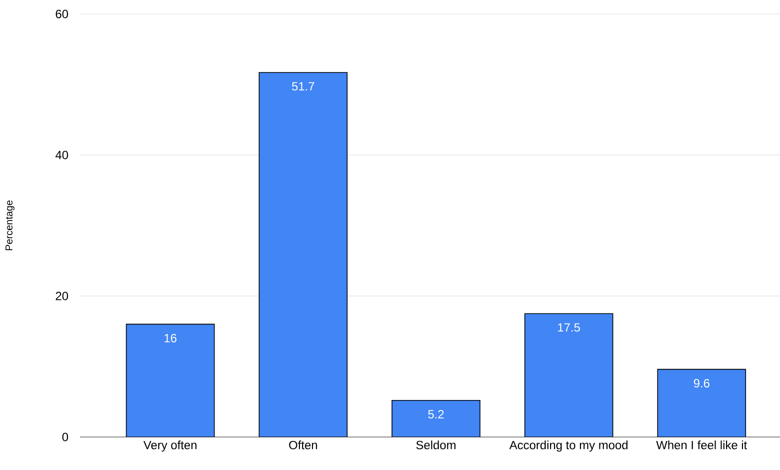 The image size is (780, 470). I want to click on x-tick-label: According to my mood, so click(568, 446).